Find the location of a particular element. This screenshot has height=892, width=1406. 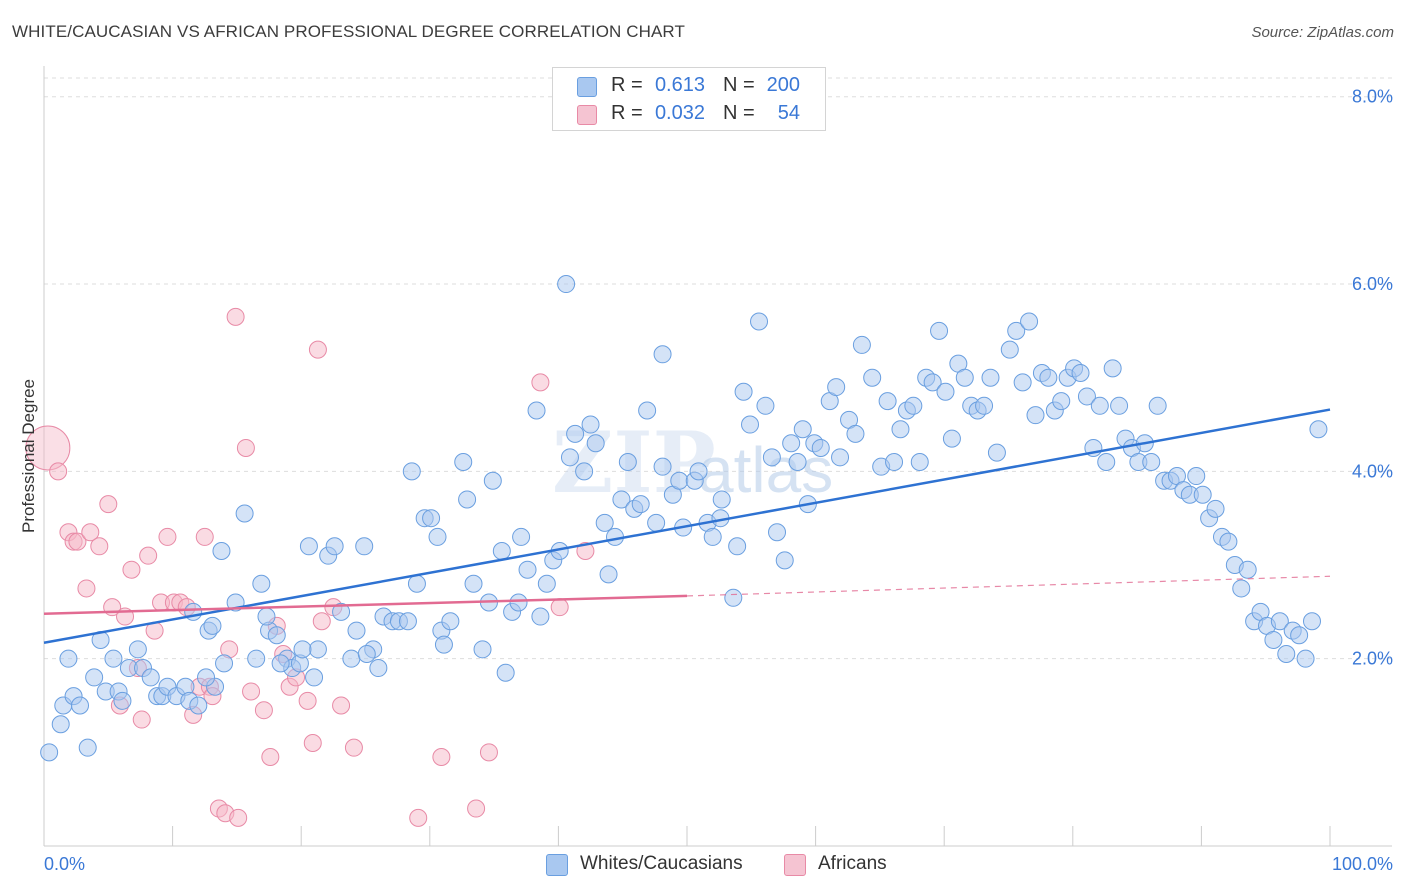

legend-label-whites: Whites/Caucasians is located at coordinates (661, 863).